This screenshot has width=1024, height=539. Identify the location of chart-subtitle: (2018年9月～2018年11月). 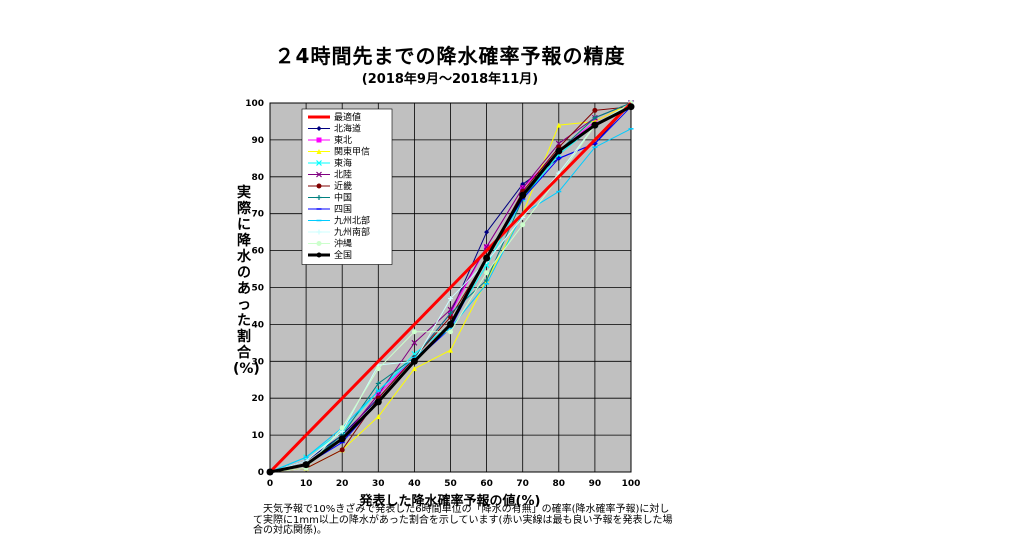
(450, 79).